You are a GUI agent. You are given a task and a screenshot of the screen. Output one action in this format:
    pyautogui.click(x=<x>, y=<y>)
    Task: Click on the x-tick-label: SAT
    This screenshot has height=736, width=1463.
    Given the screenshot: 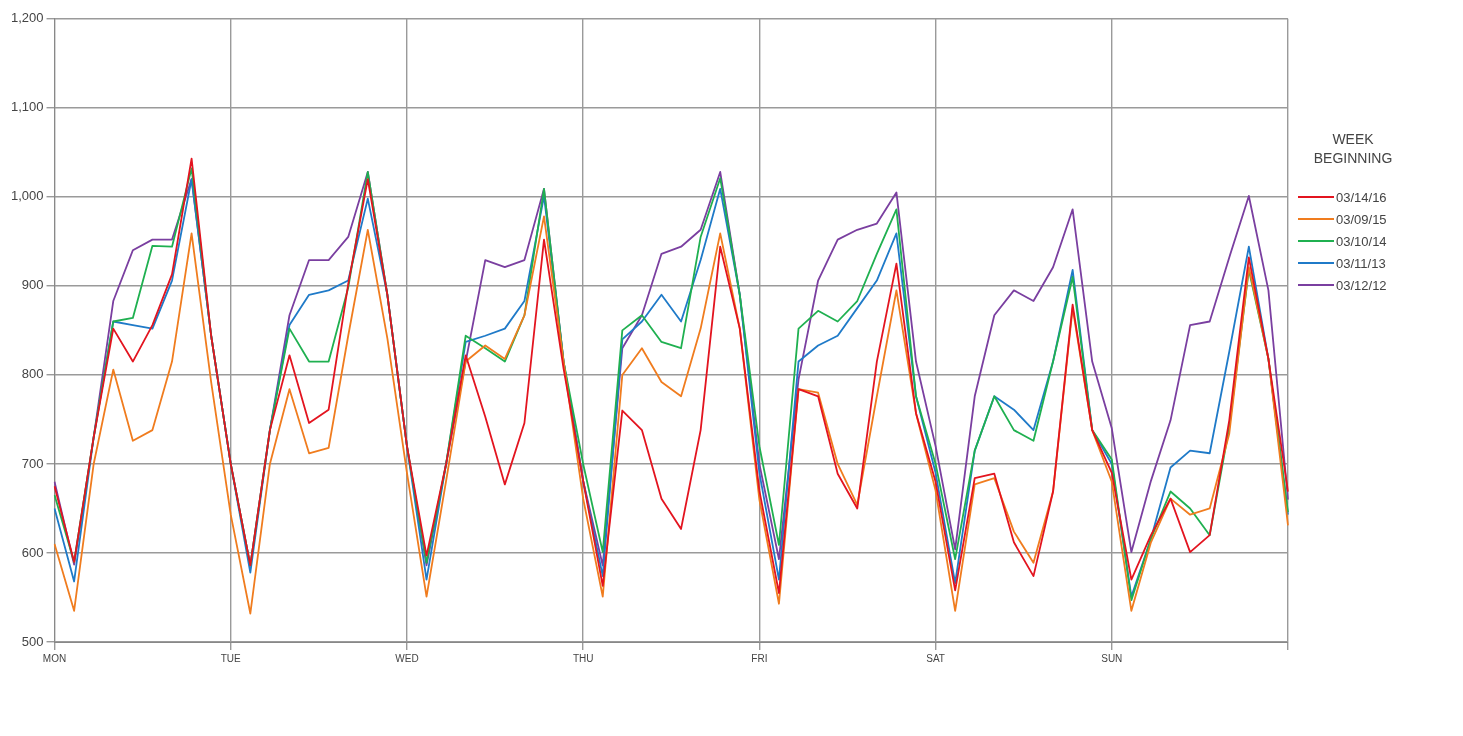 What is the action you would take?
    pyautogui.click(x=935, y=658)
    